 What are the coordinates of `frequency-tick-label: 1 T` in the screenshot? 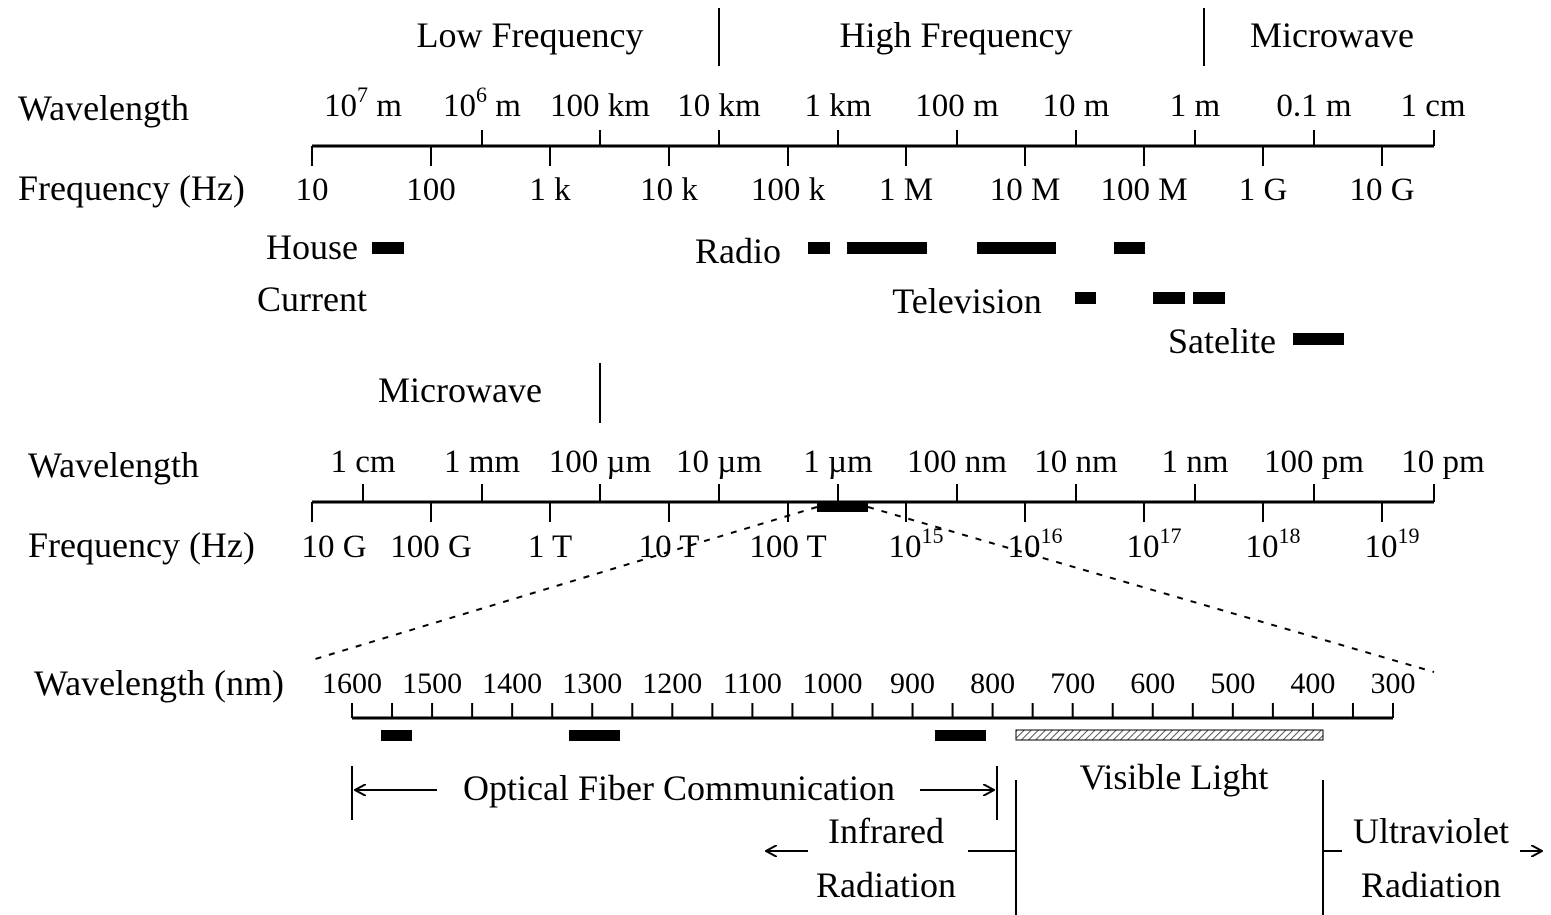 It's located at (550, 547).